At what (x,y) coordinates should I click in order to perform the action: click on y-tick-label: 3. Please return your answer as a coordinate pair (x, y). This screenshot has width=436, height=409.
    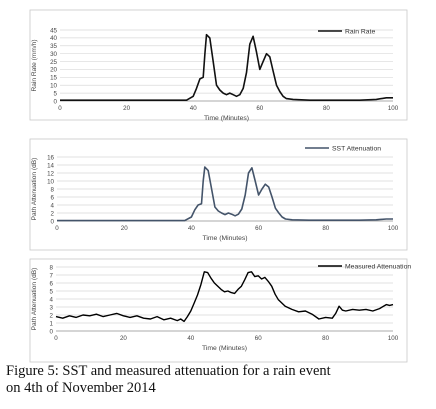
    Looking at the image, I should click on (52, 307).